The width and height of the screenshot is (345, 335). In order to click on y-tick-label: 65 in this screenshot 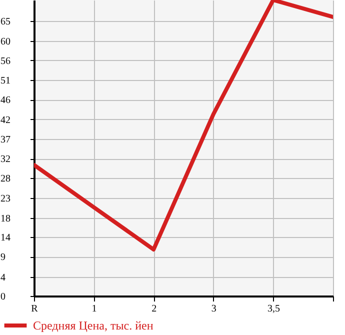, I will do `click(5, 22)`.